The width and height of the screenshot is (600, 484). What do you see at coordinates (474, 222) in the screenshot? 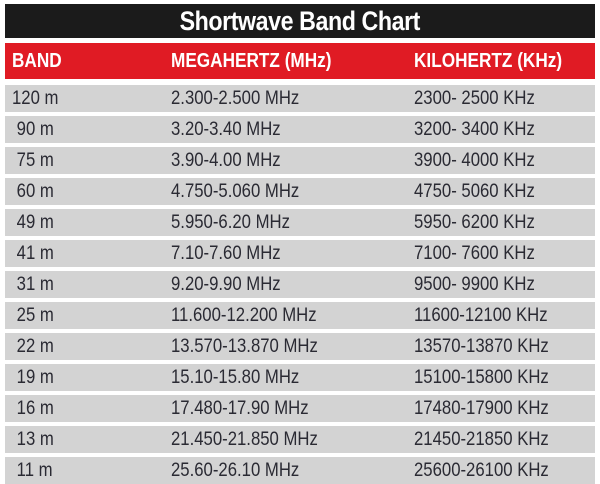
I see `khz-value: 5950- 6200 KHz` at bounding box center [474, 222].